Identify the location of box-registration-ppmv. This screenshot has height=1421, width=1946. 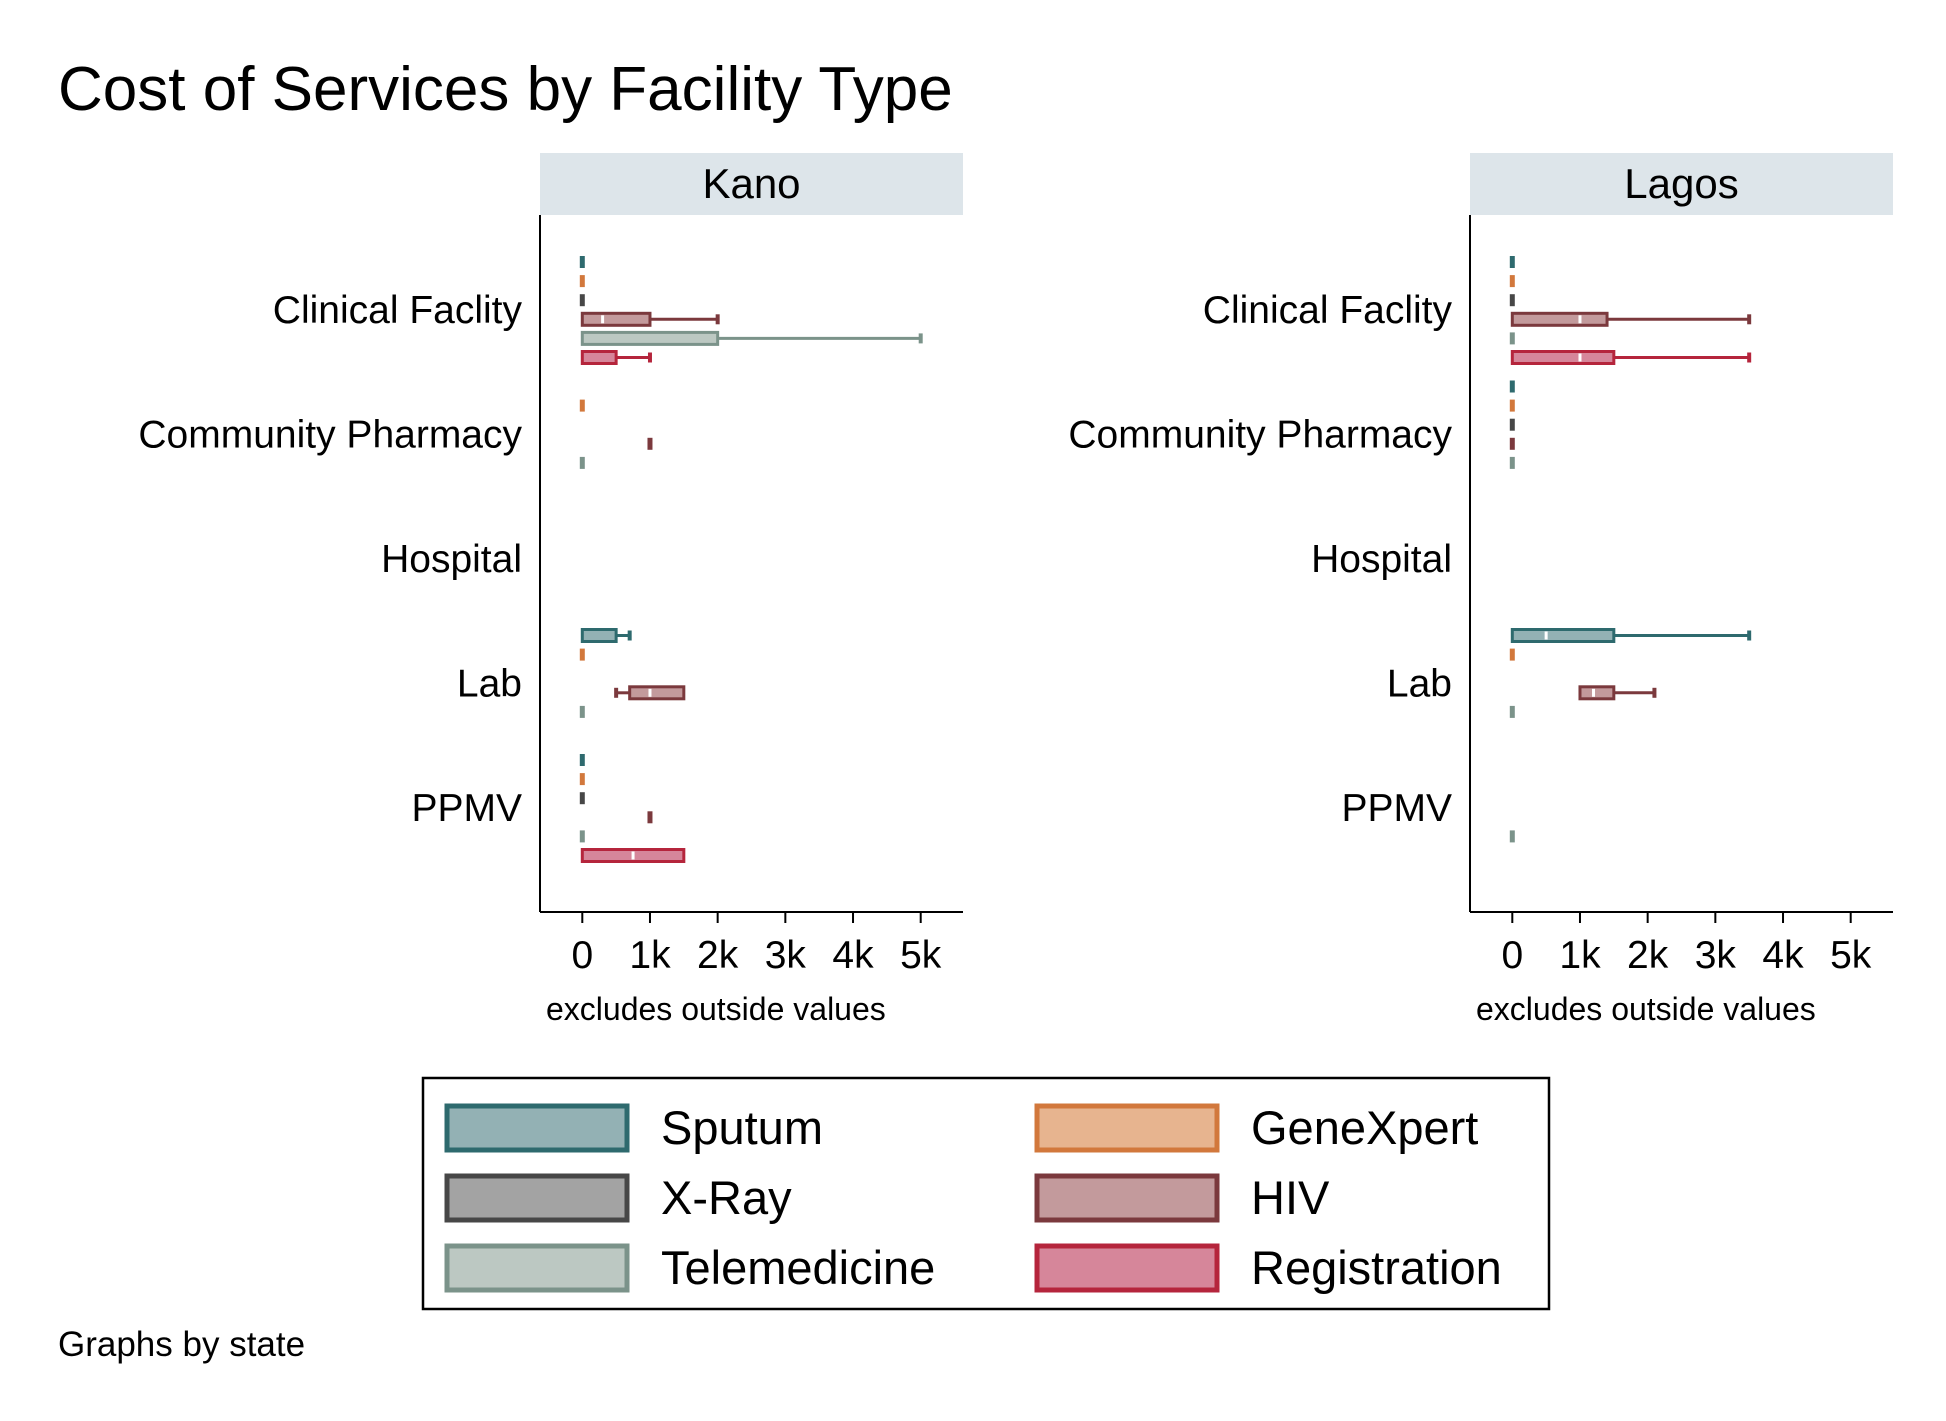
(633, 855).